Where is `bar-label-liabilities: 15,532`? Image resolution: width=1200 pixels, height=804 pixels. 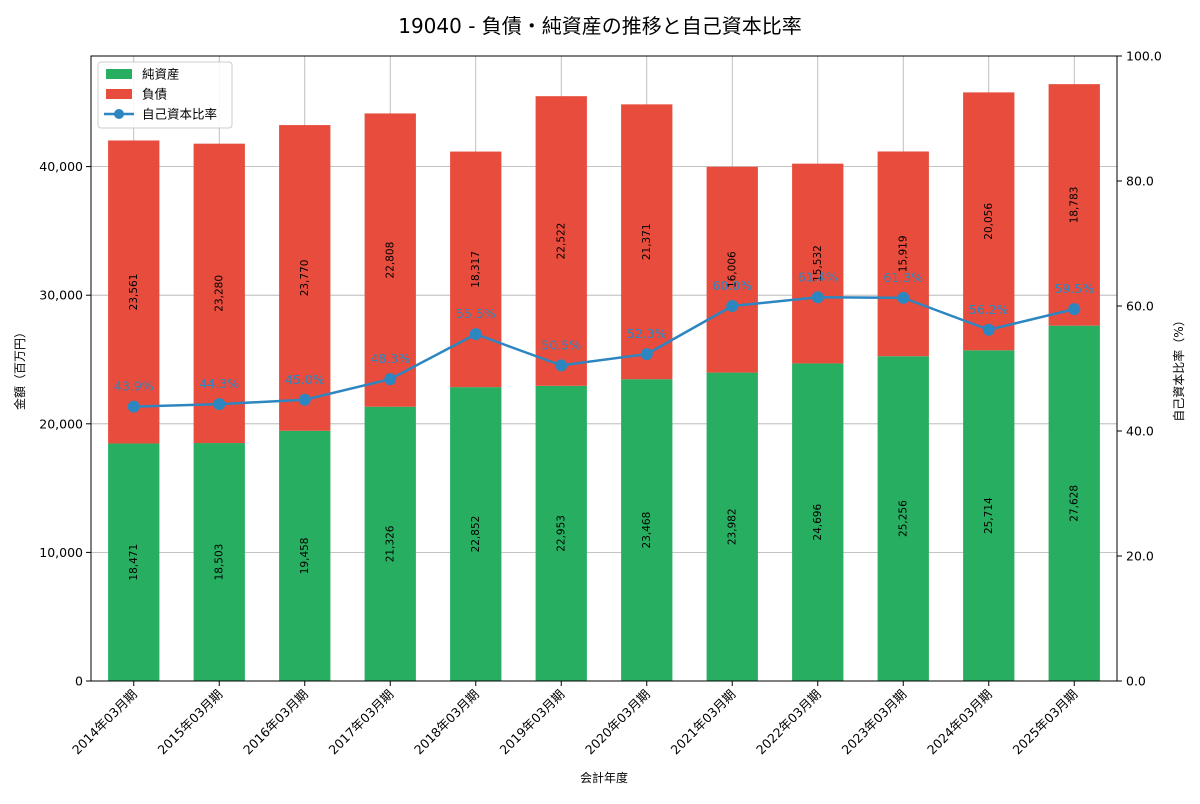 bar-label-liabilities: 15,532 is located at coordinates (818, 263).